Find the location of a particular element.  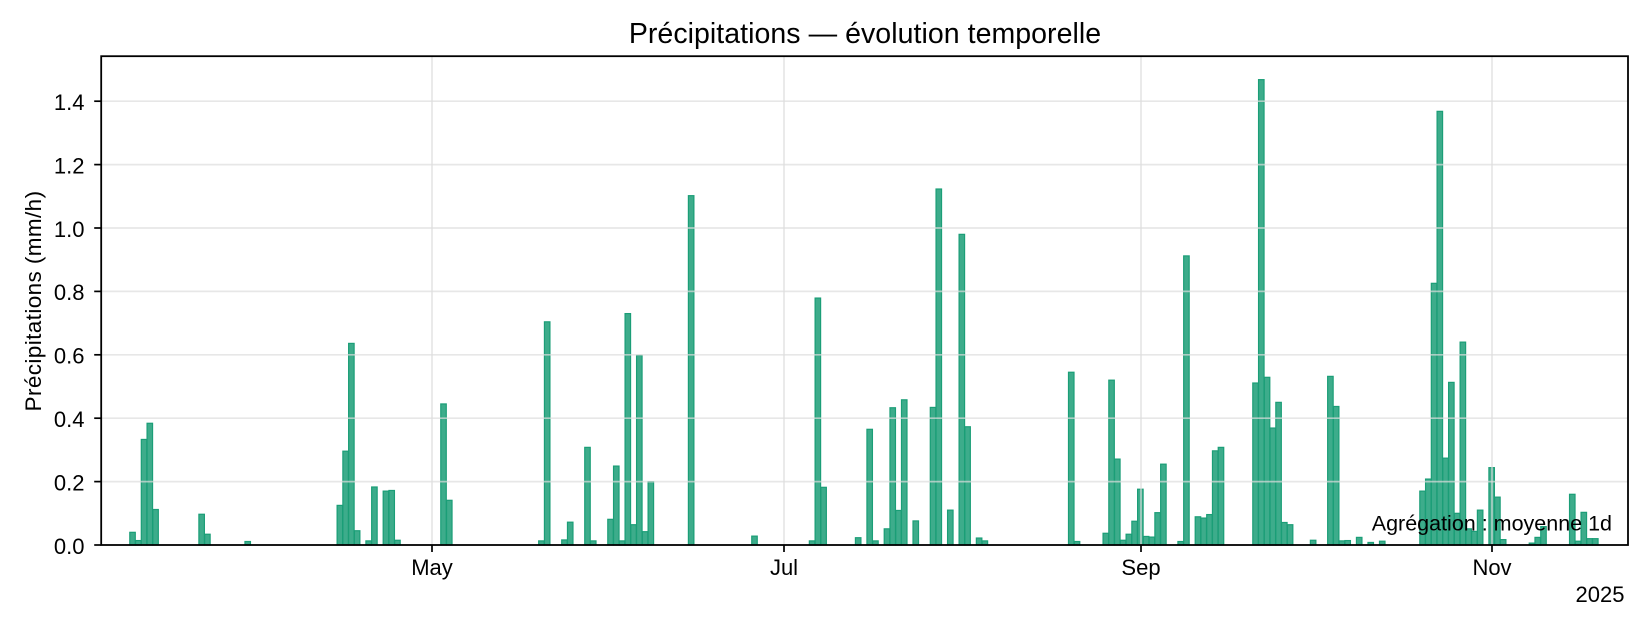

svg-text: 1.4 is located at coordinates (69, 102).